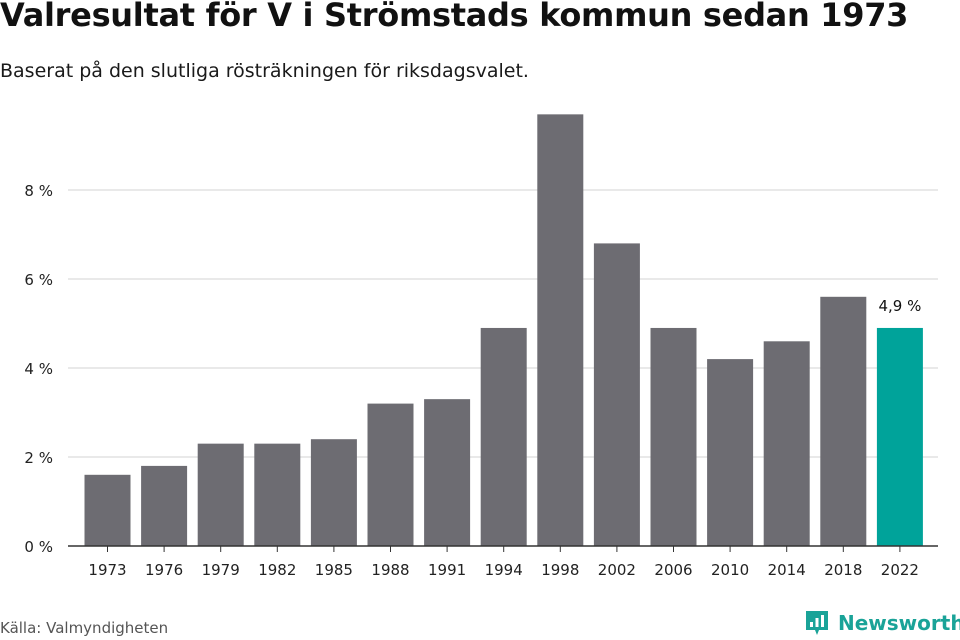  What do you see at coordinates (447, 570) in the screenshot?
I see `x-tick-label: 1991` at bounding box center [447, 570].